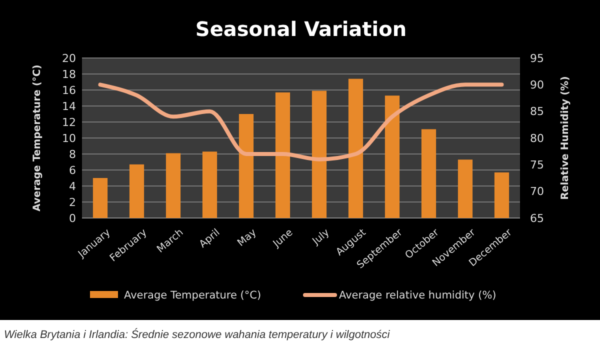 This screenshot has height=354, width=600. What do you see at coordinates (537, 138) in the screenshot?
I see `y2-tick-label: 80` at bounding box center [537, 138].